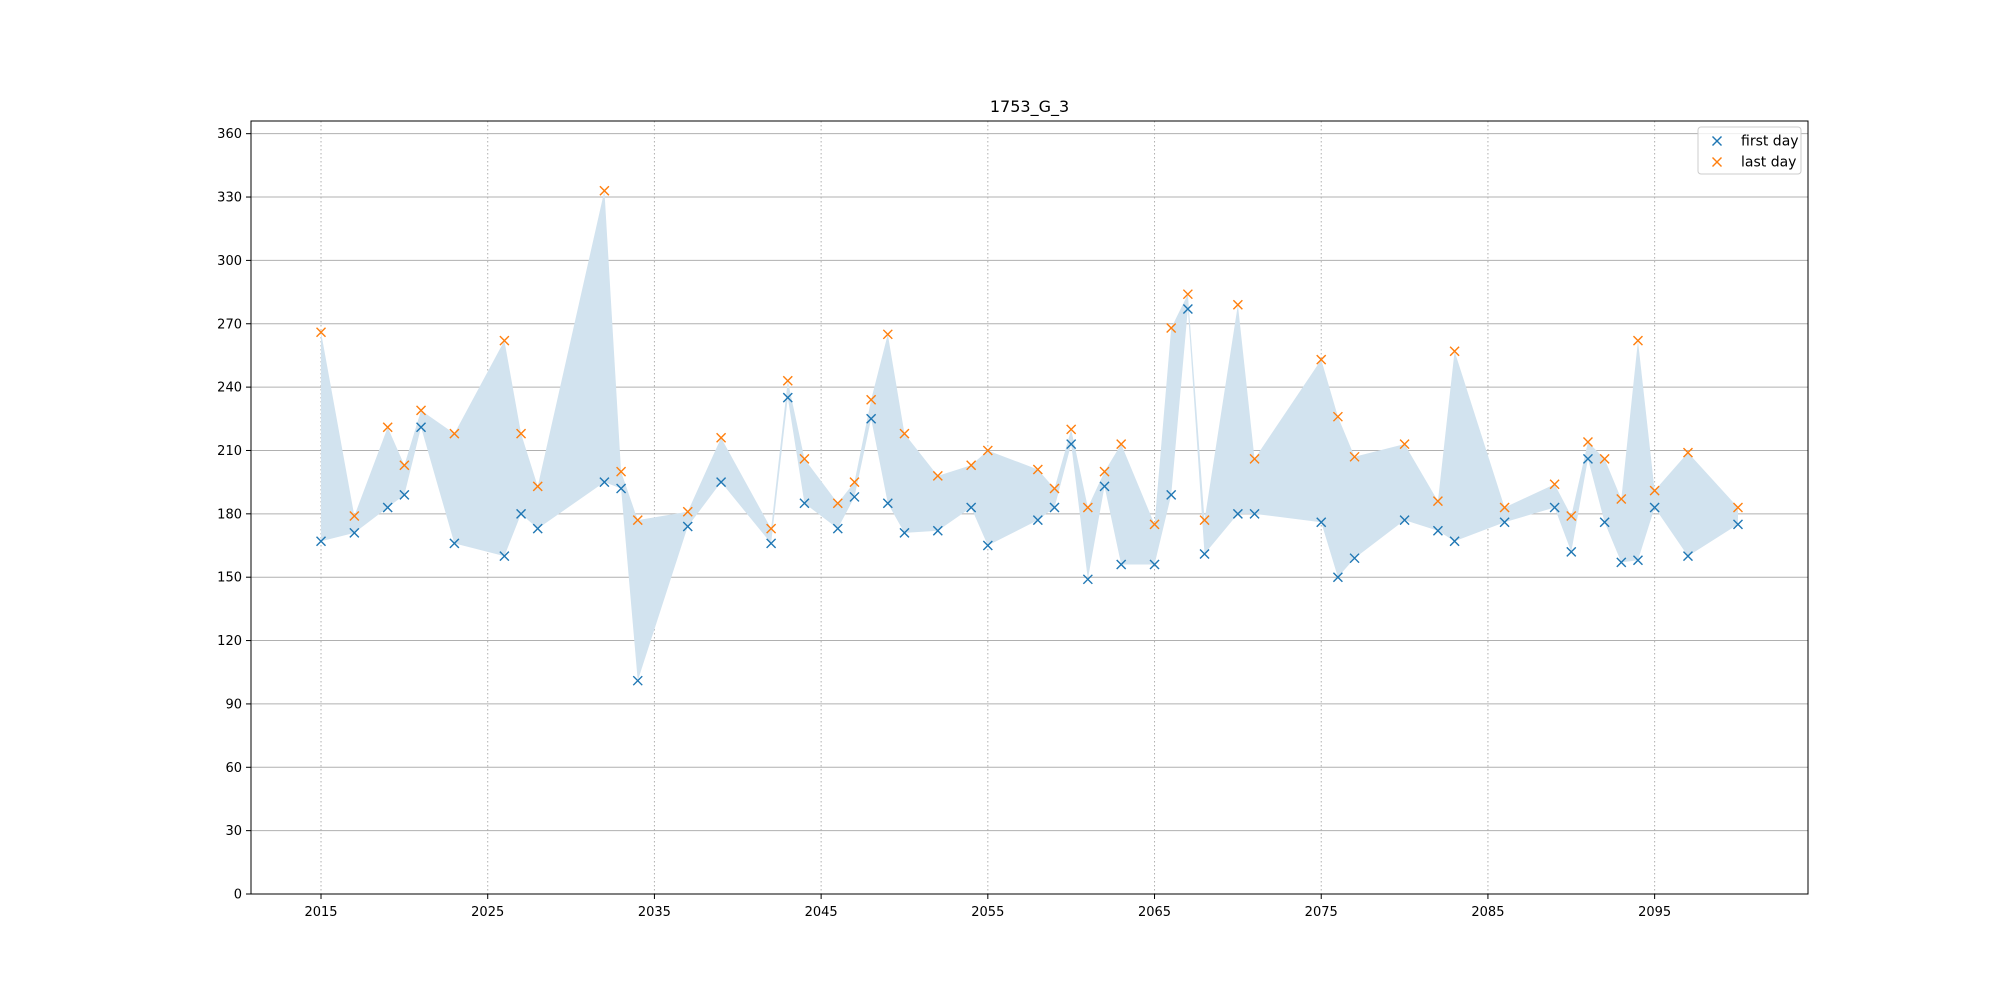 This screenshot has width=2000, height=1000. I want to click on y-tick-label: 0, so click(238, 895).